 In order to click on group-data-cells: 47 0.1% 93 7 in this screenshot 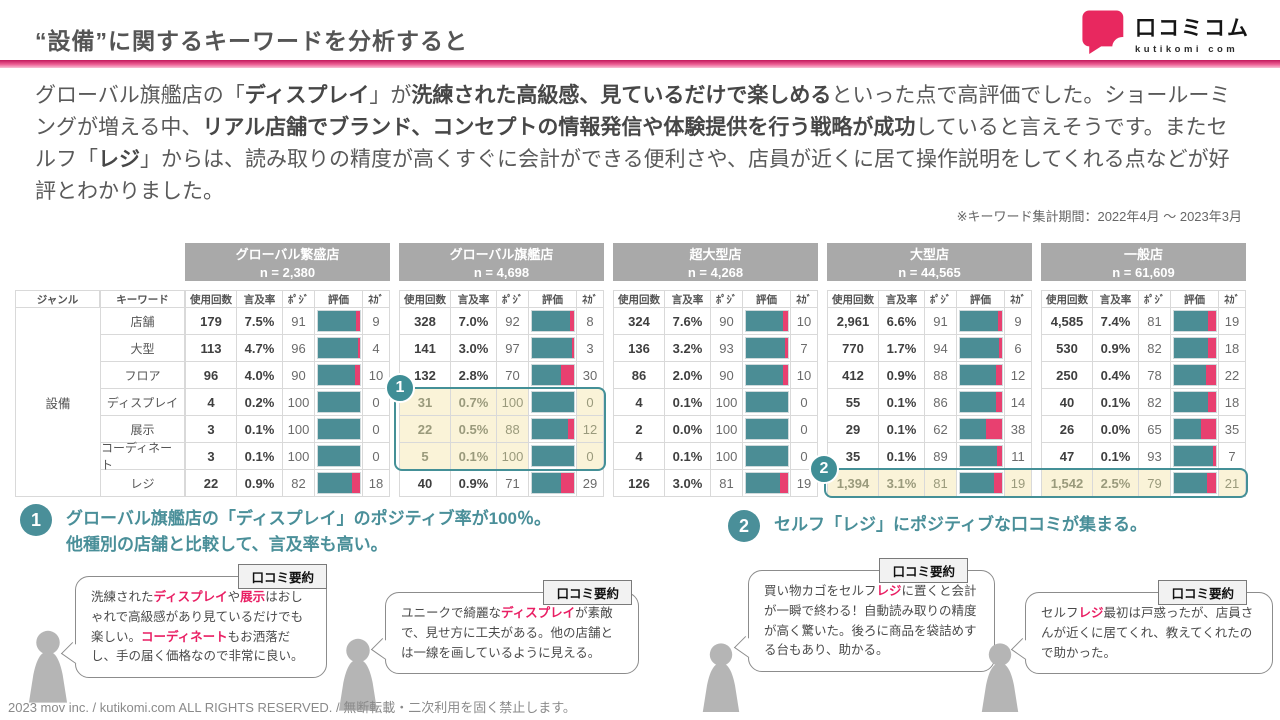, I will do `click(1143, 456)`.